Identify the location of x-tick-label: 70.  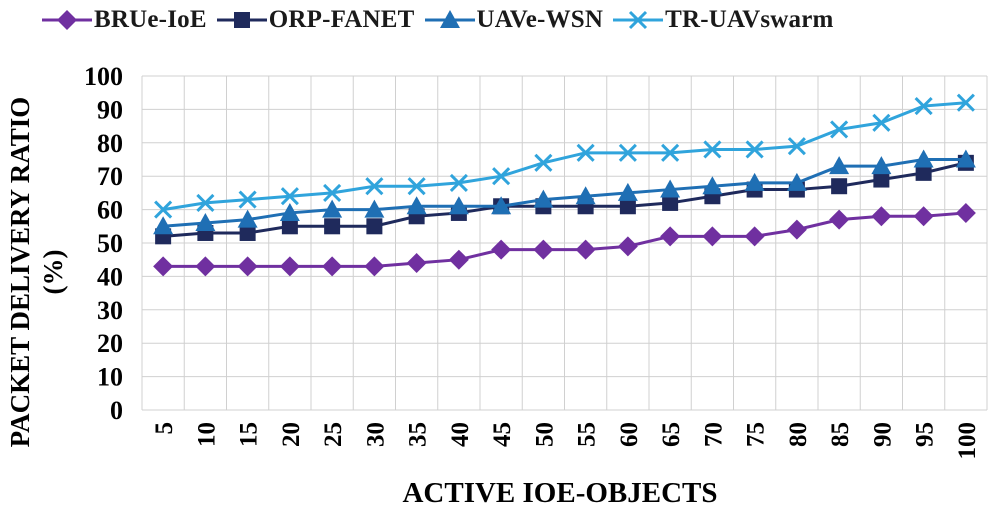
(713, 434).